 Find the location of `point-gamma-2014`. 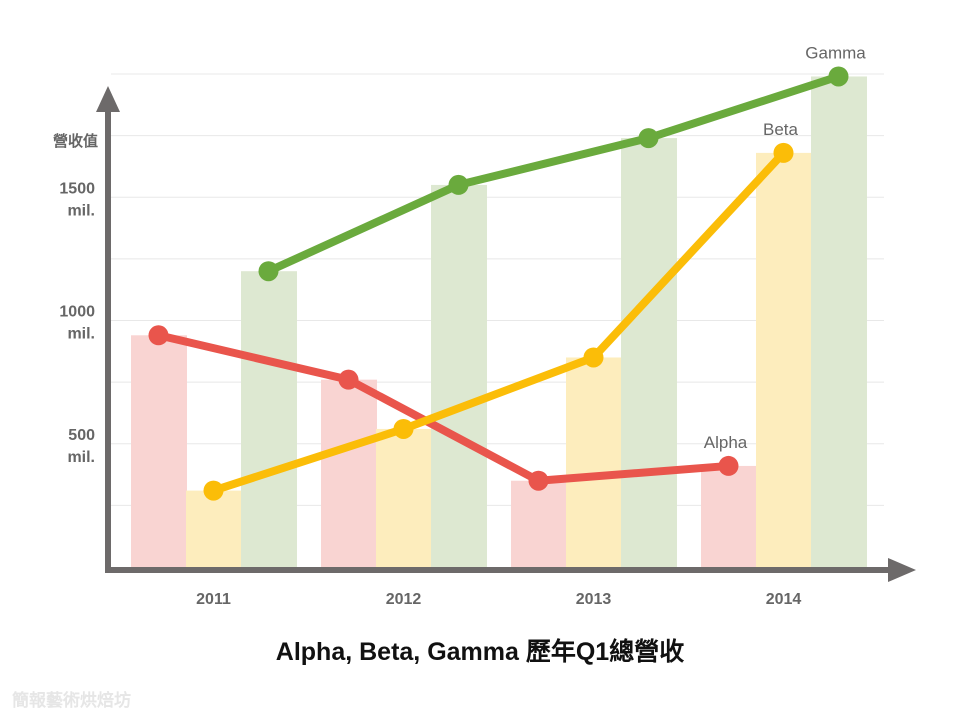

point-gamma-2014 is located at coordinates (838, 76).